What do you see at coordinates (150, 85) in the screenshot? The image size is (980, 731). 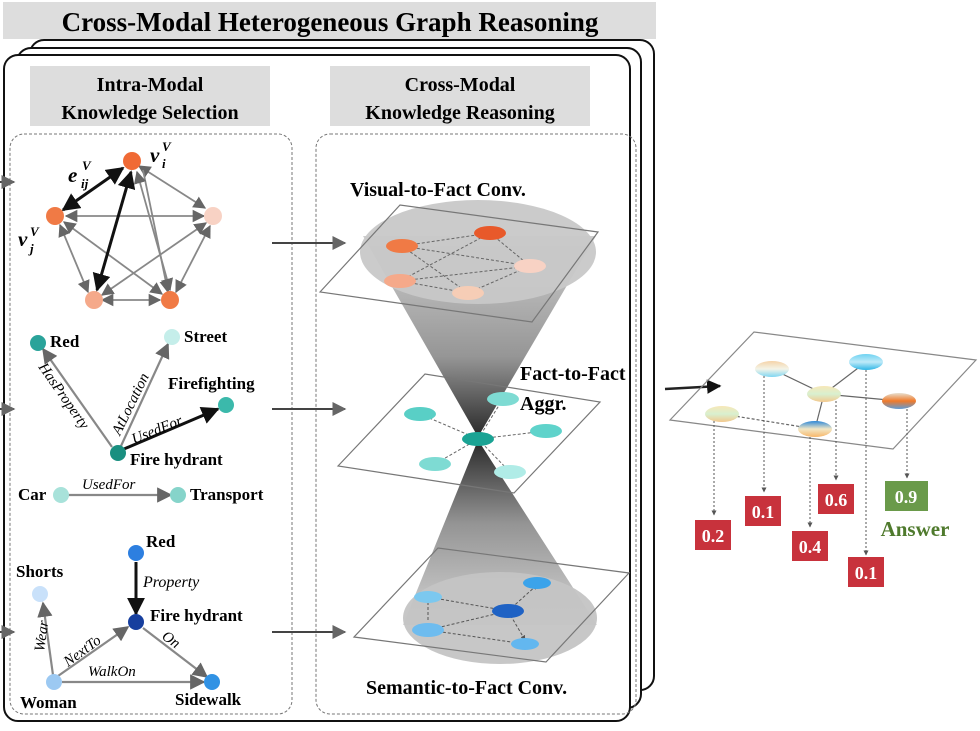 I see `intra-header-line1: Intra-Modal` at bounding box center [150, 85].